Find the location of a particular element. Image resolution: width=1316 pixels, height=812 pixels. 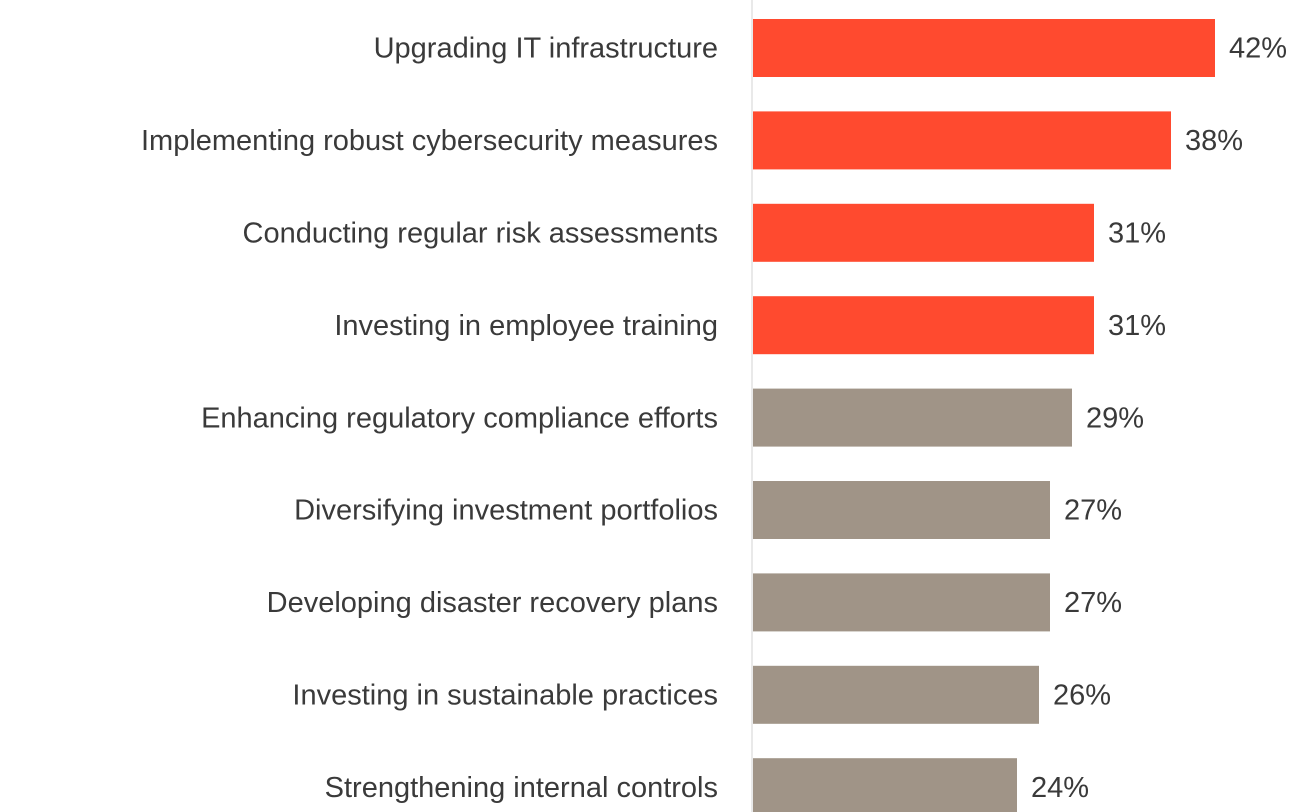

value-label: 26% is located at coordinates (1082, 695).